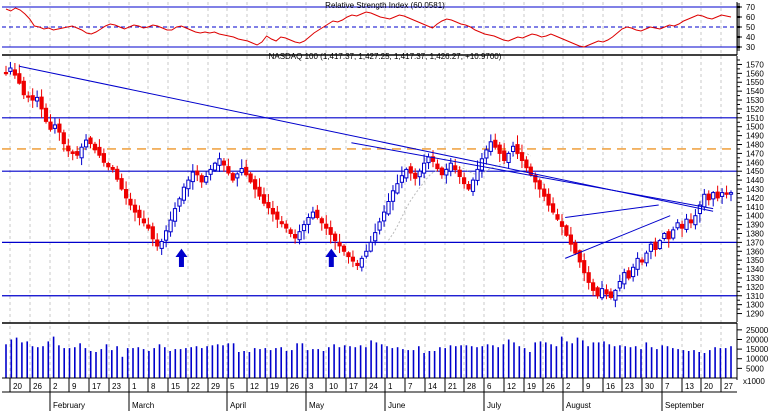 The height and width of the screenshot is (412, 770). What do you see at coordinates (489, 386) in the screenshot?
I see `date-tick-label: 6` at bounding box center [489, 386].